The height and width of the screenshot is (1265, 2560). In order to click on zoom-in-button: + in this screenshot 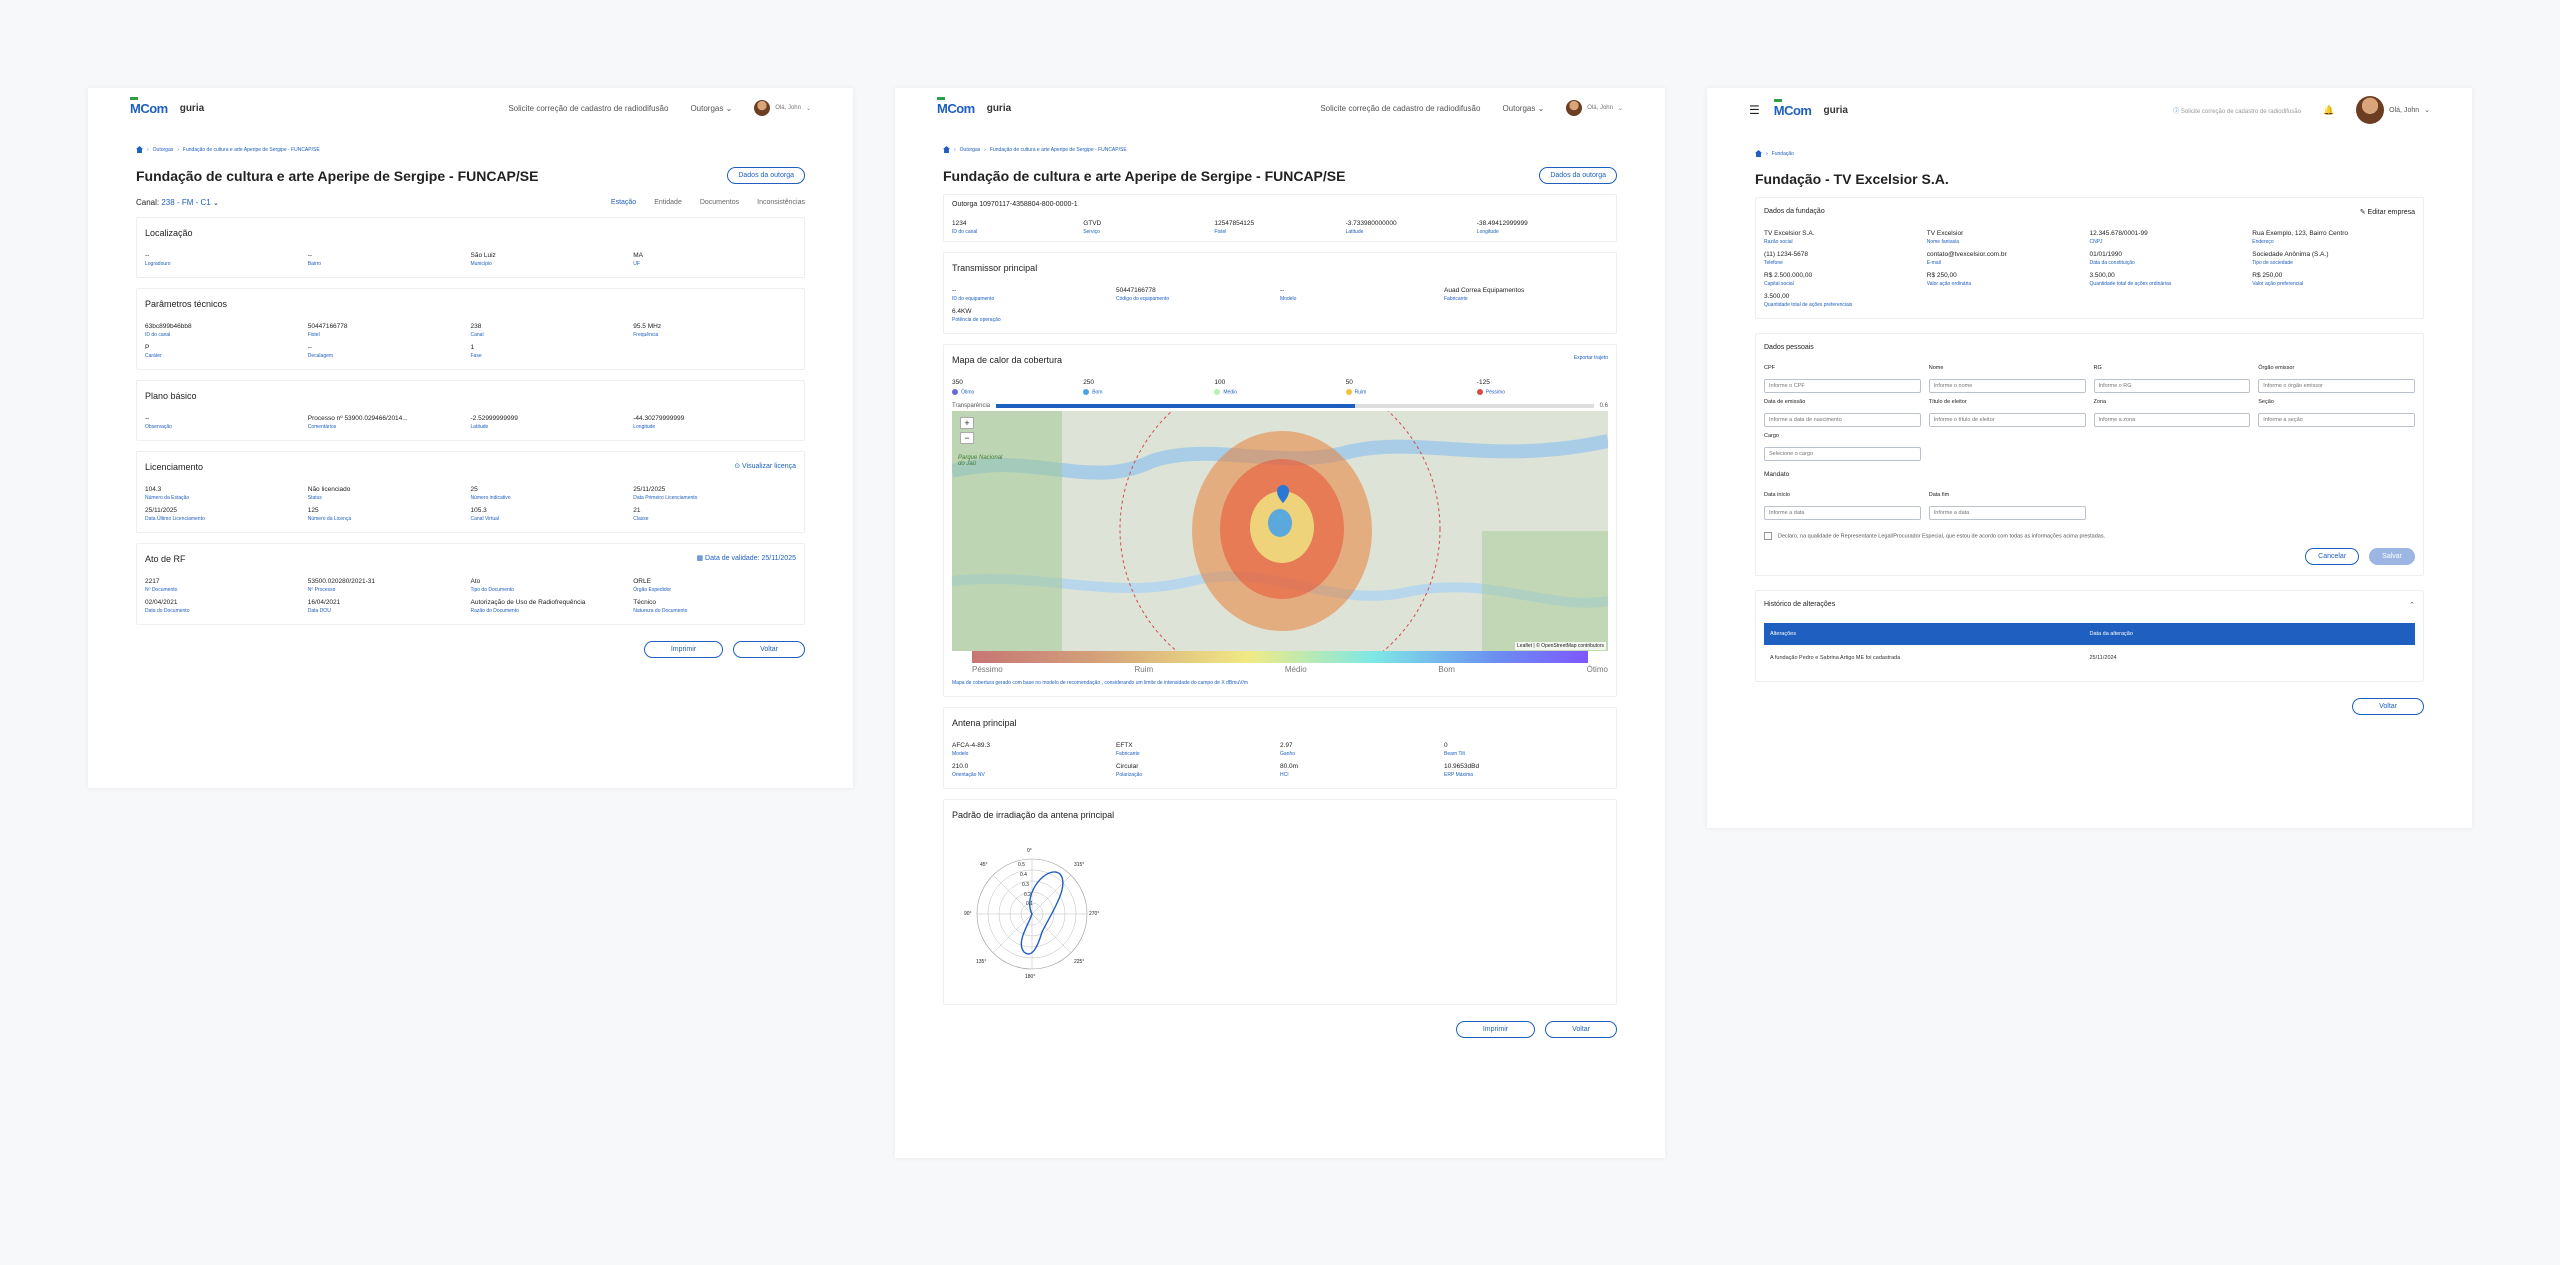, I will do `click(967, 423)`.